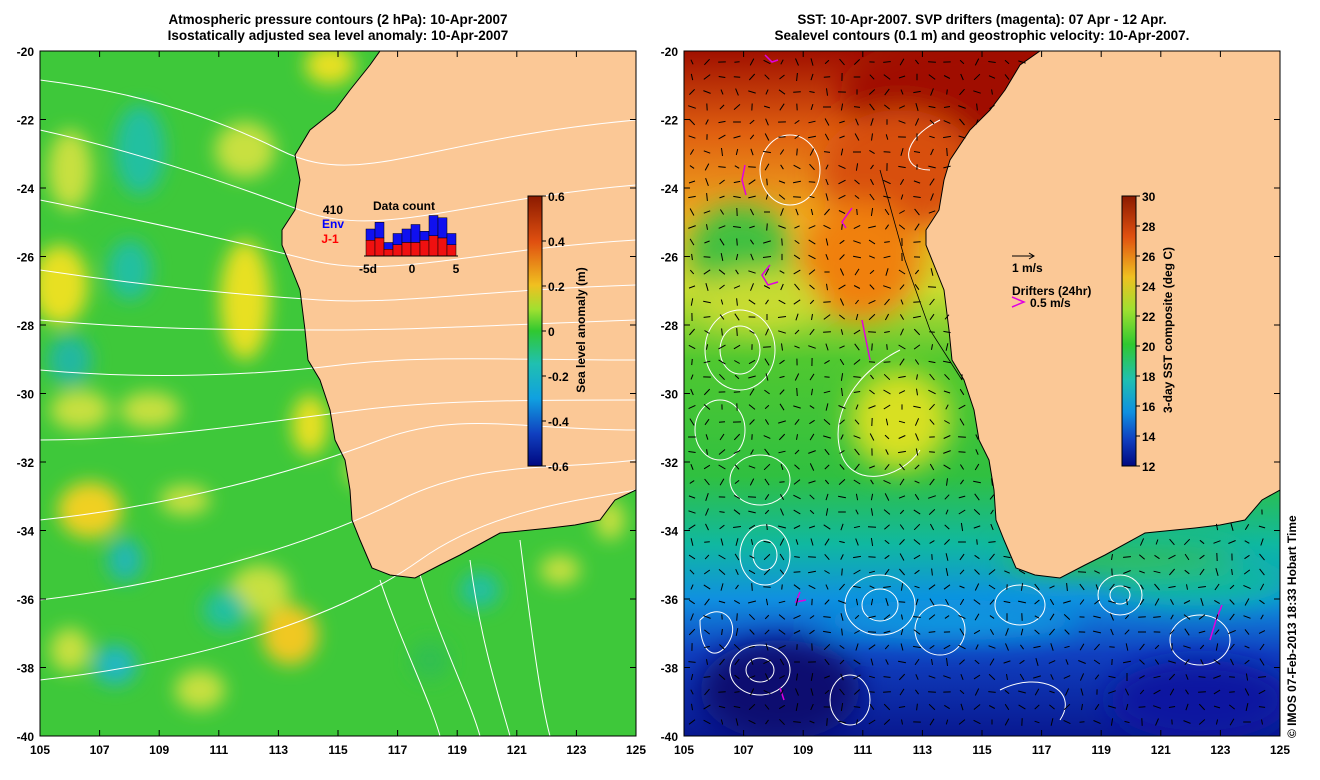  What do you see at coordinates (670, 600) in the screenshot?
I see `right-lat-tick--36: -36` at bounding box center [670, 600].